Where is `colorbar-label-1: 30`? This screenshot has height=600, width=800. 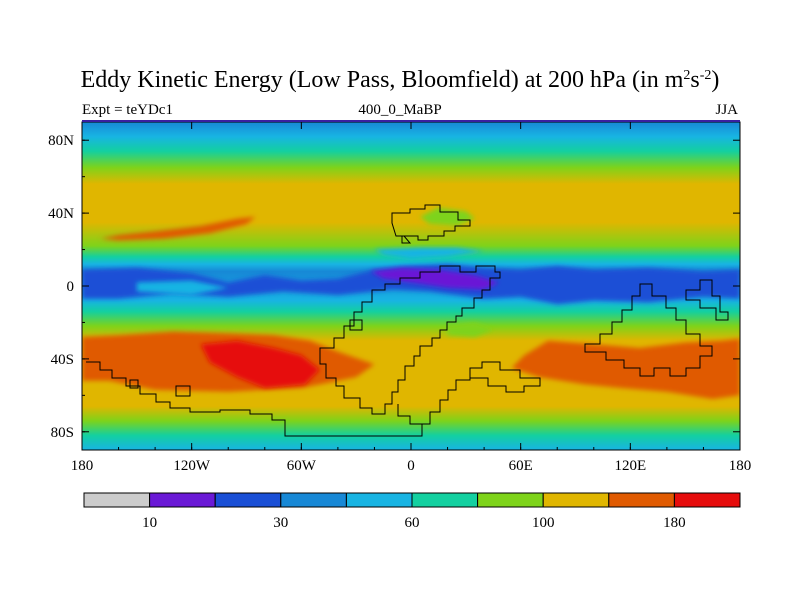 colorbar-label-1: 30 is located at coordinates (280, 523).